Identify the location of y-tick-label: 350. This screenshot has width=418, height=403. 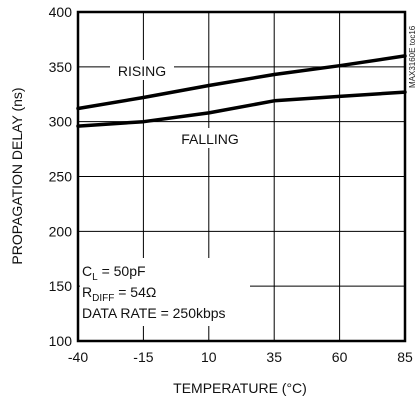
(61, 67).